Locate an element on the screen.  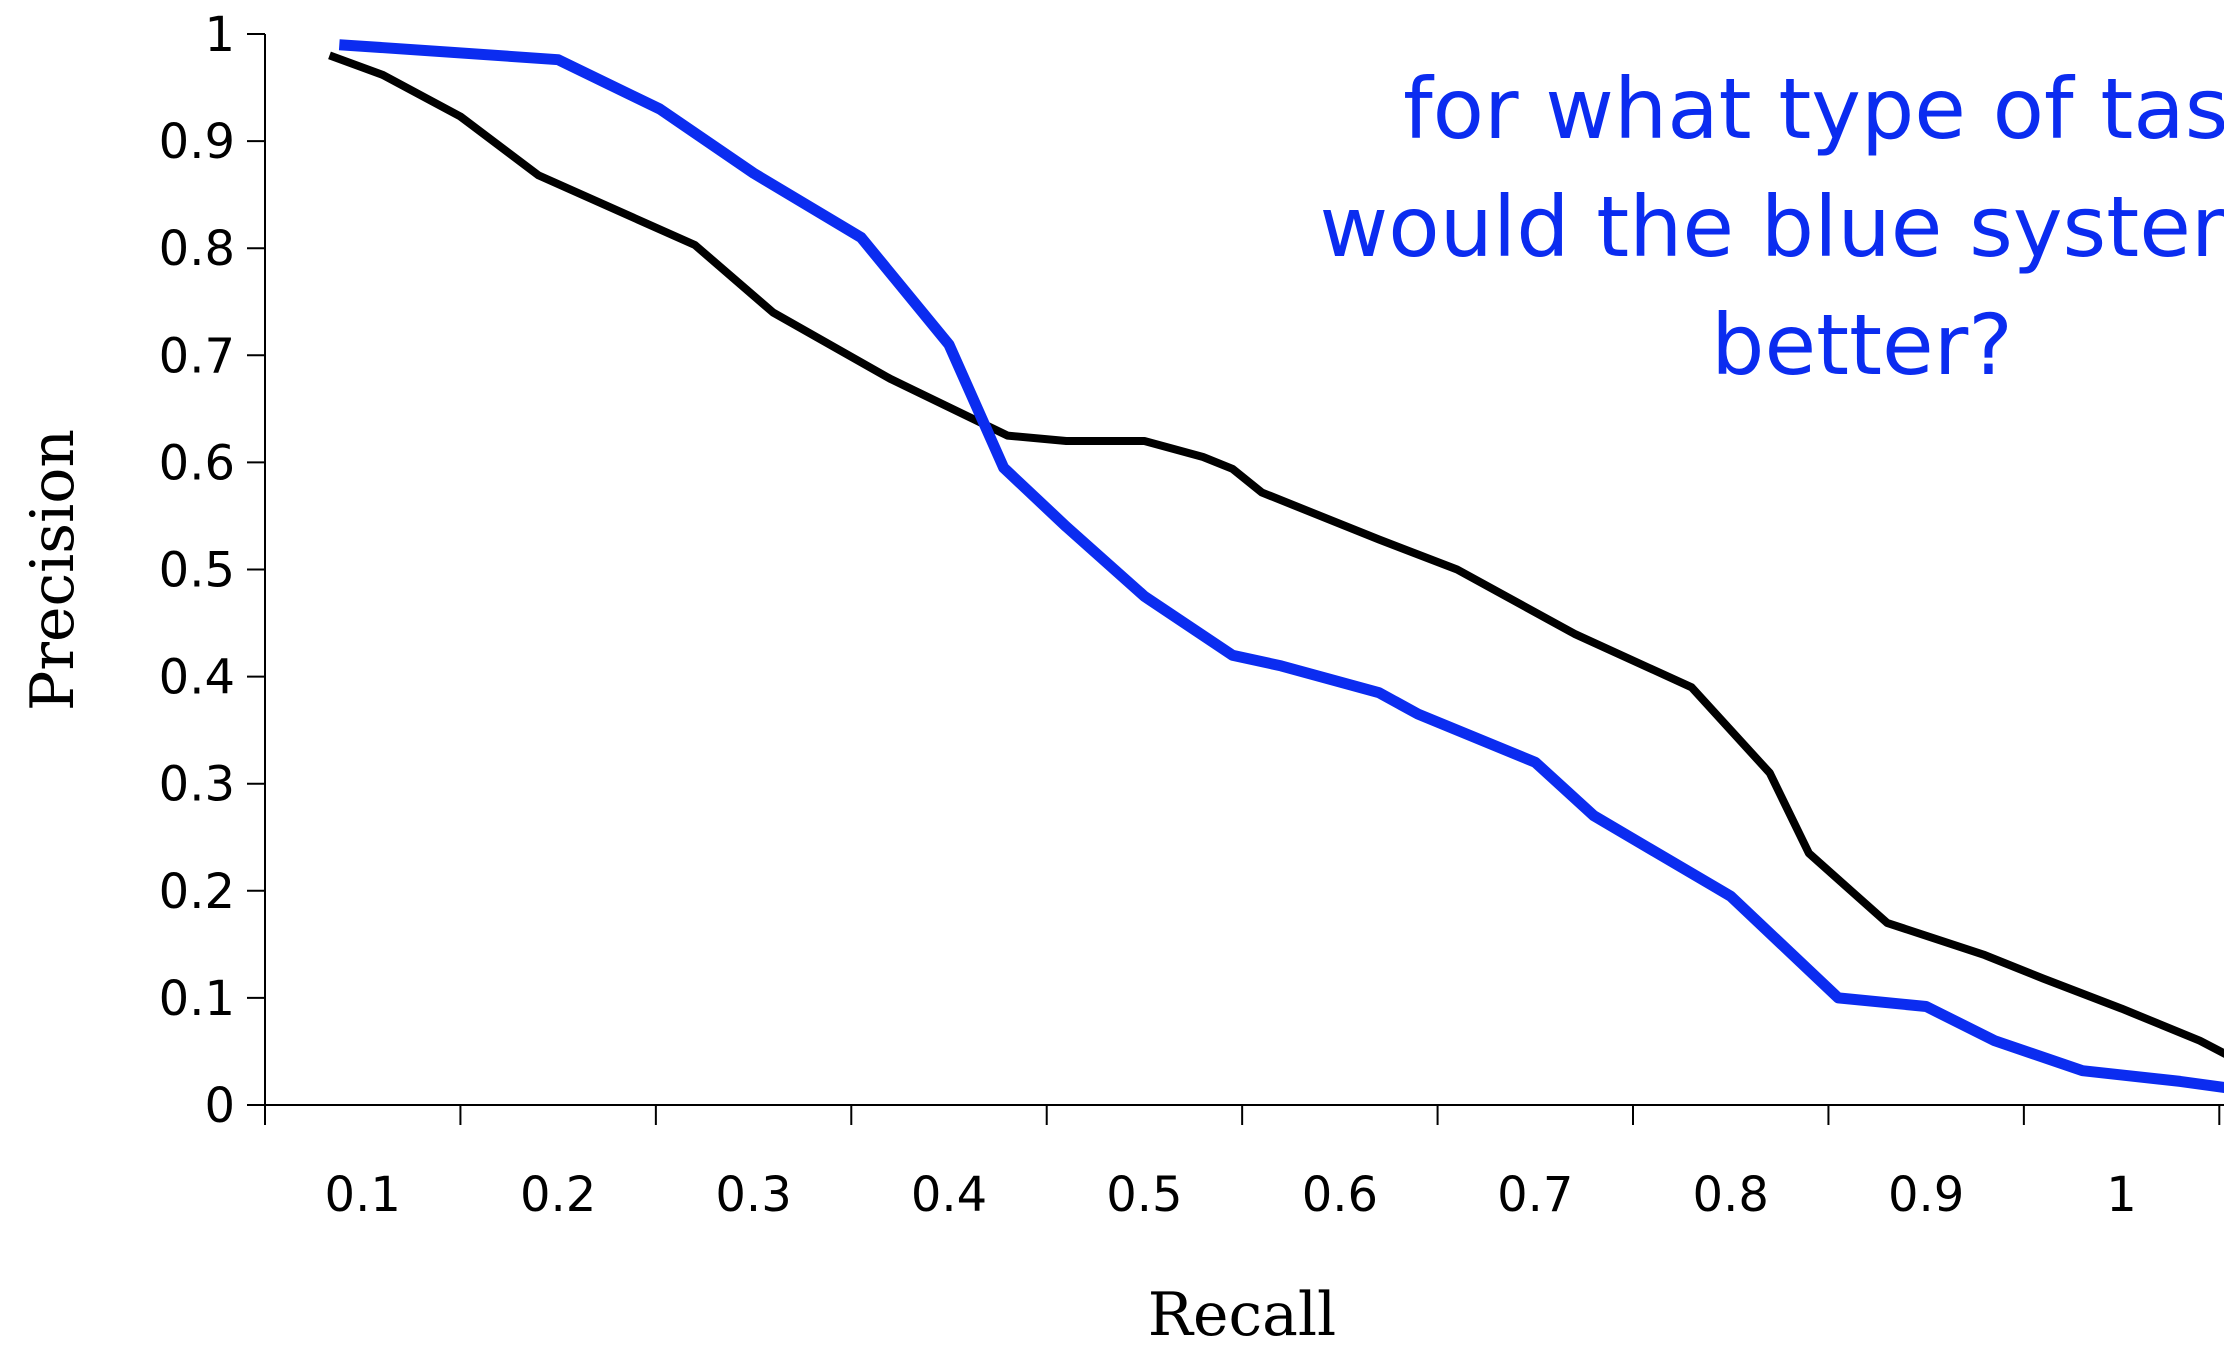
y-tick-label: 0.8 is located at coordinates (197, 249).